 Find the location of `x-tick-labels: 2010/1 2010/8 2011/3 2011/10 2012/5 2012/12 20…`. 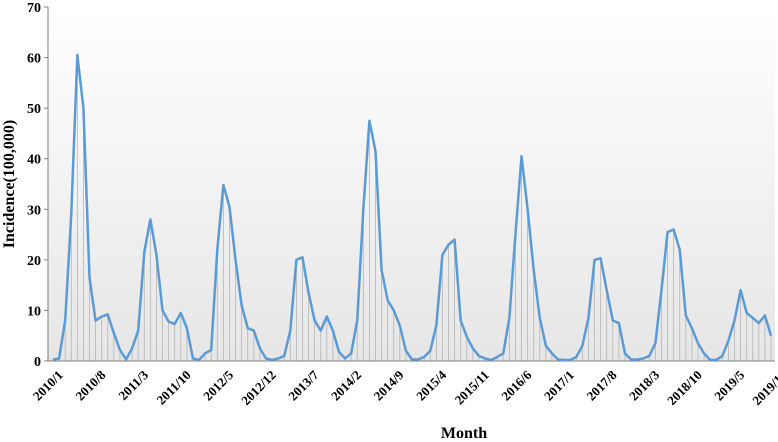

x-tick-labels: 2010/1 2010/8 2011/3 2011/10 2012/5 2012/12 20… is located at coordinates (404, 387).